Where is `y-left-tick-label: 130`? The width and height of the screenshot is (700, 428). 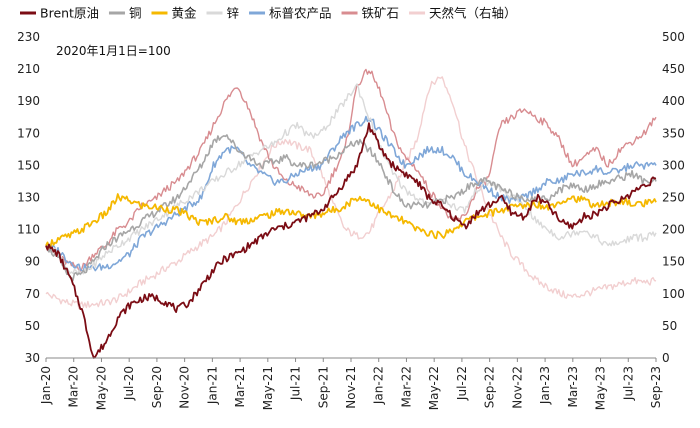
y-left-tick-label: 130 is located at coordinates (28, 198).